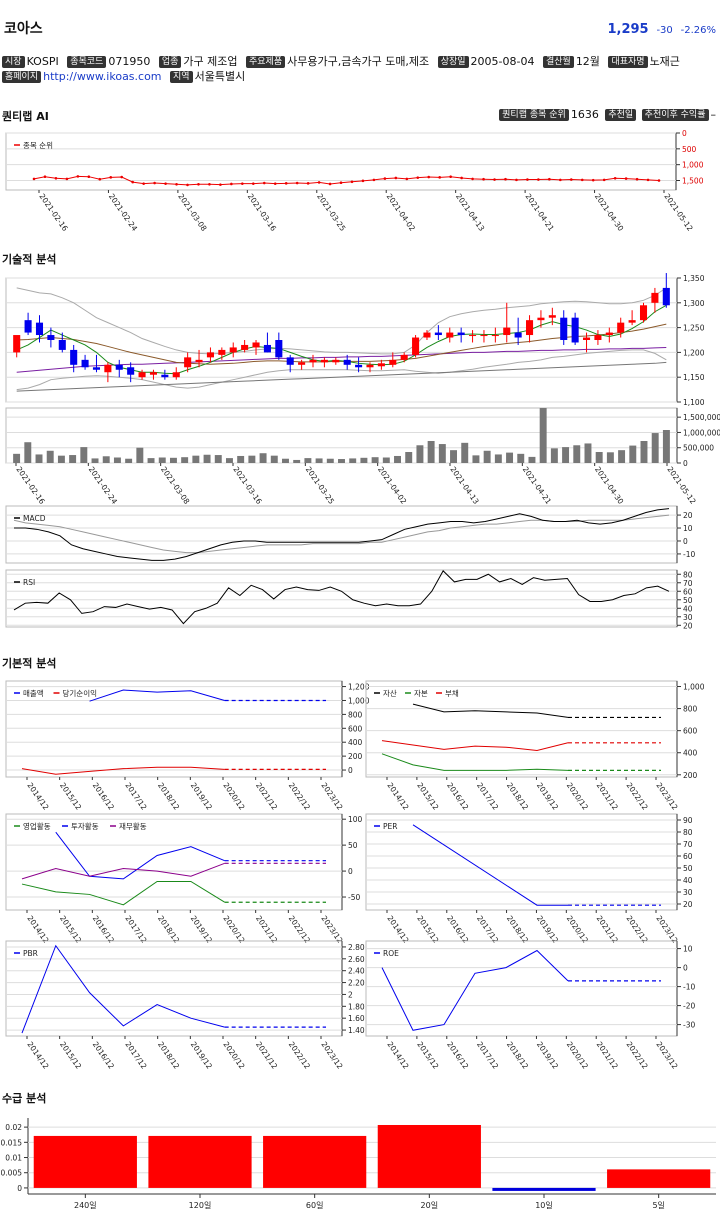  What do you see at coordinates (427, 1055) in the screenshot?
I see `roe-x-tick-label: 2015/12` at bounding box center [427, 1055].